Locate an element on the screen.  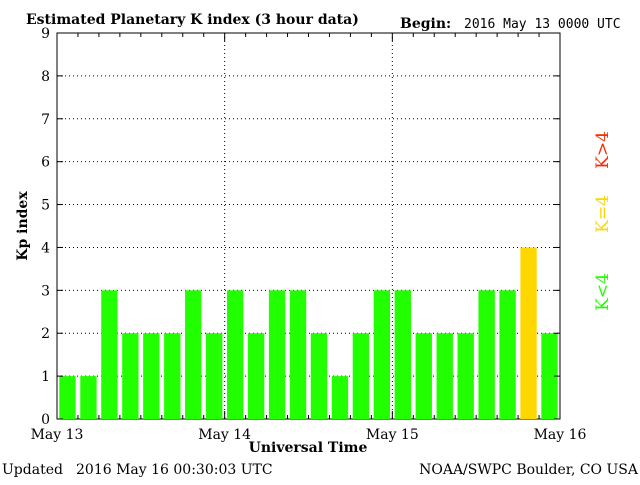
credit-text: NOAA/SWPC Boulder, CO USA is located at coordinates (529, 470).